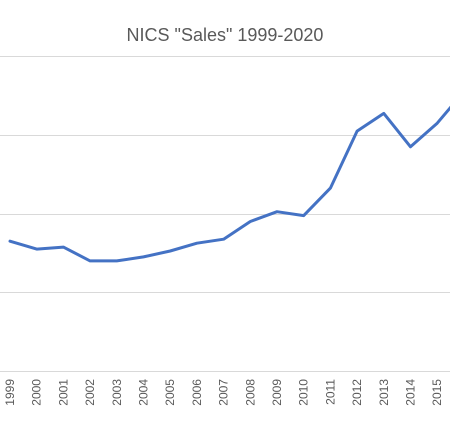 Image resolution: width=450 pixels, height=434 pixels. What do you see at coordinates (277, 392) in the screenshot?
I see `x-tick-label: 2009` at bounding box center [277, 392].